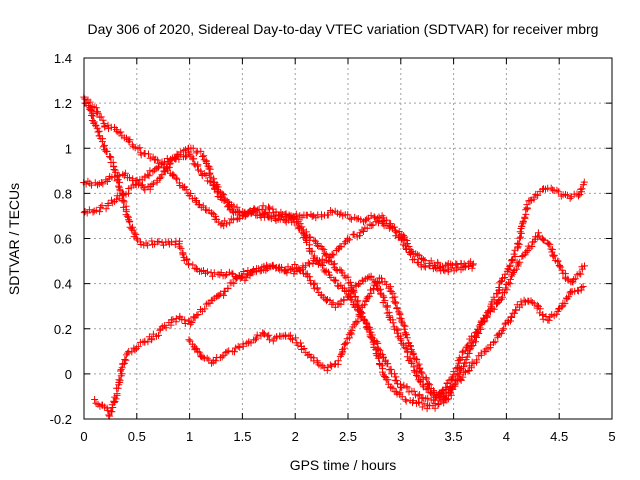 The width and height of the screenshot is (640, 480). What do you see at coordinates (189, 436) in the screenshot?
I see `x-tick-label: 1` at bounding box center [189, 436].